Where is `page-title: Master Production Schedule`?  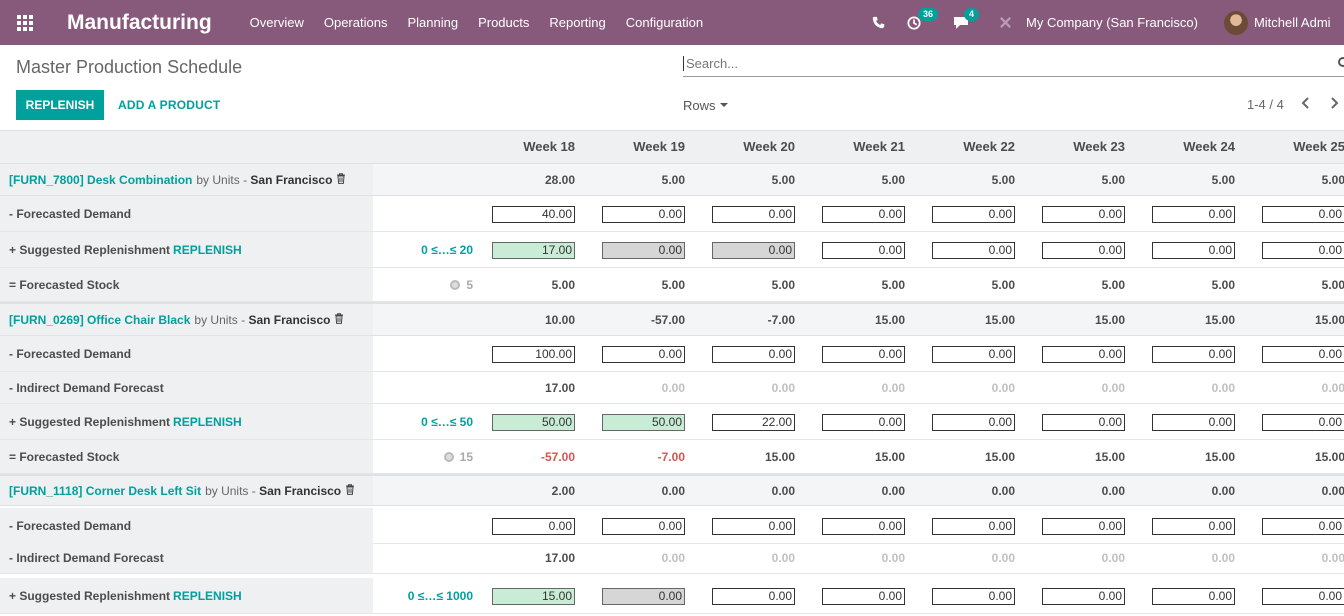 page-title: Master Production Schedule is located at coordinates (129, 67).